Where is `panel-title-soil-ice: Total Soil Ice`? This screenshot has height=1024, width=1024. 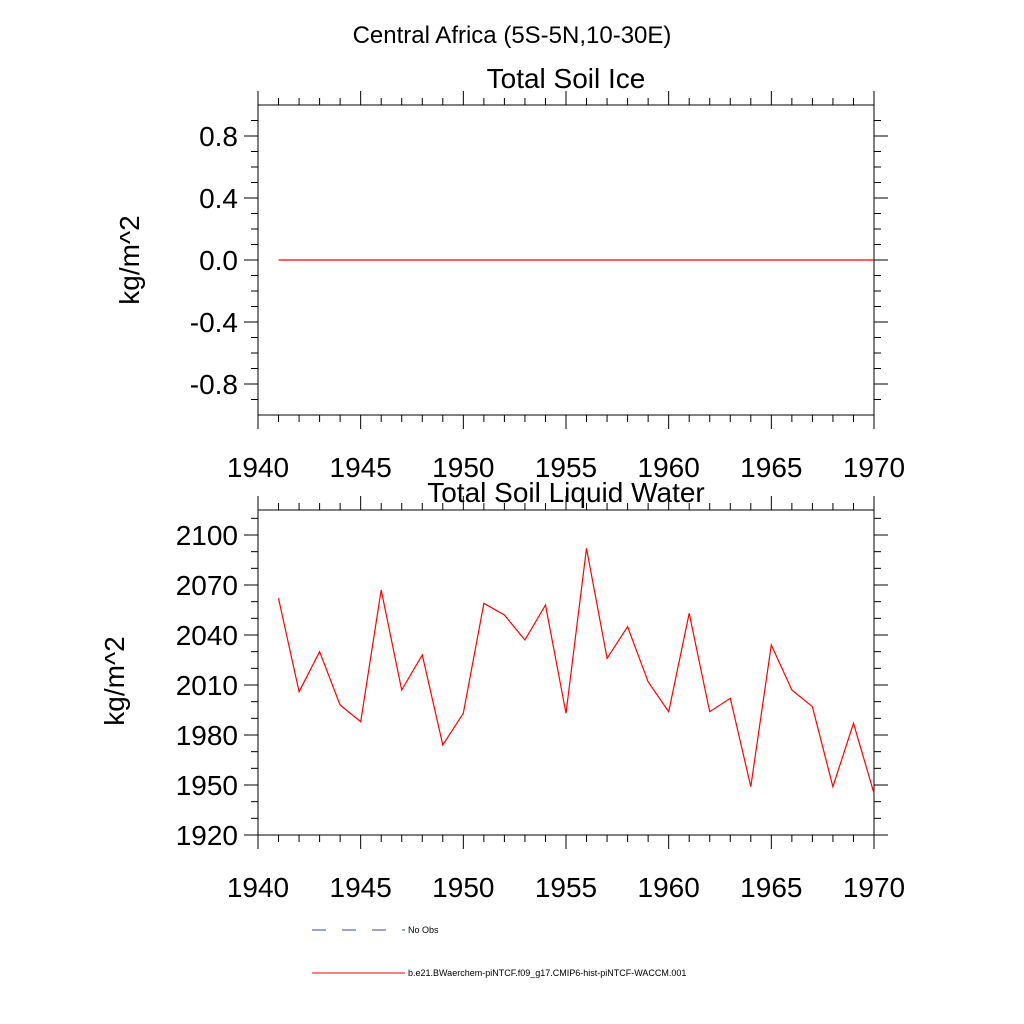
panel-title-soil-ice: Total Soil Ice is located at coordinates (566, 78).